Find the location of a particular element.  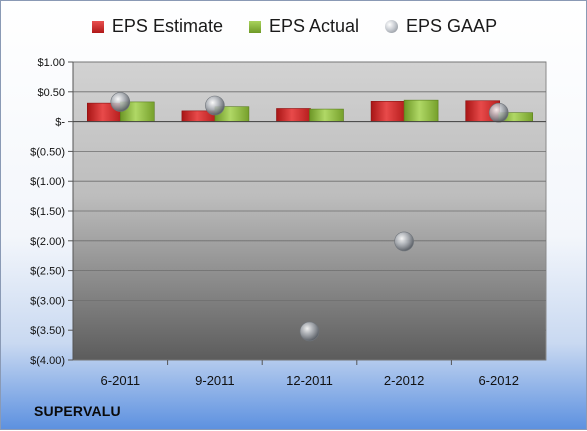

legend-item-eps-gaap: EPS GAAP is located at coordinates (441, 26).